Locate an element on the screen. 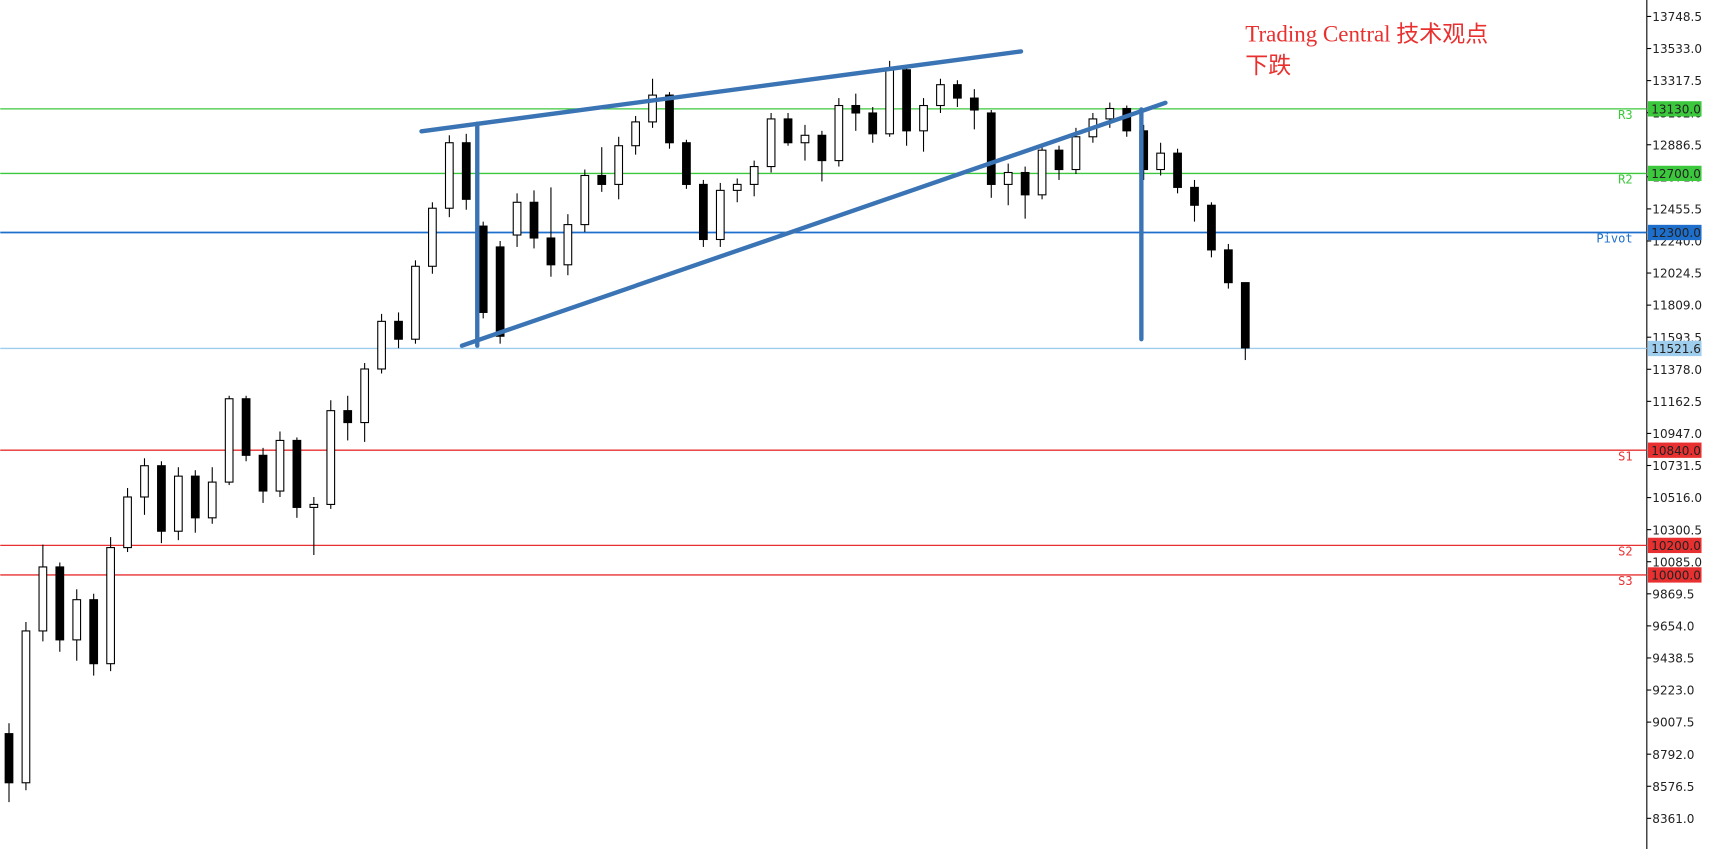 The width and height of the screenshot is (1716, 849). lower-trendline is located at coordinates (813, 224).